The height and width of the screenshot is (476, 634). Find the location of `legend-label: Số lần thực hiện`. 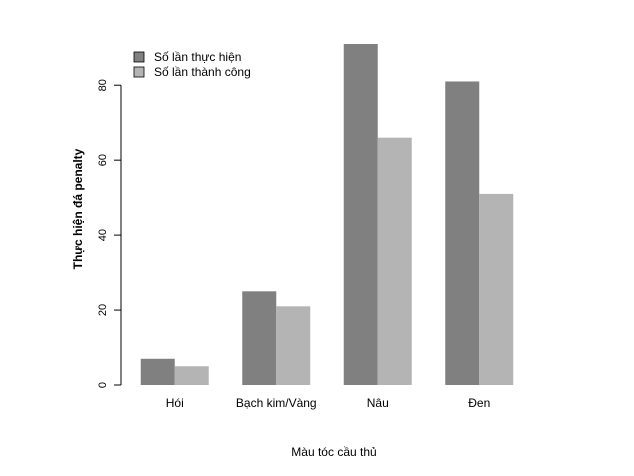

legend-label: Số lần thực hiện is located at coordinates (197, 57).